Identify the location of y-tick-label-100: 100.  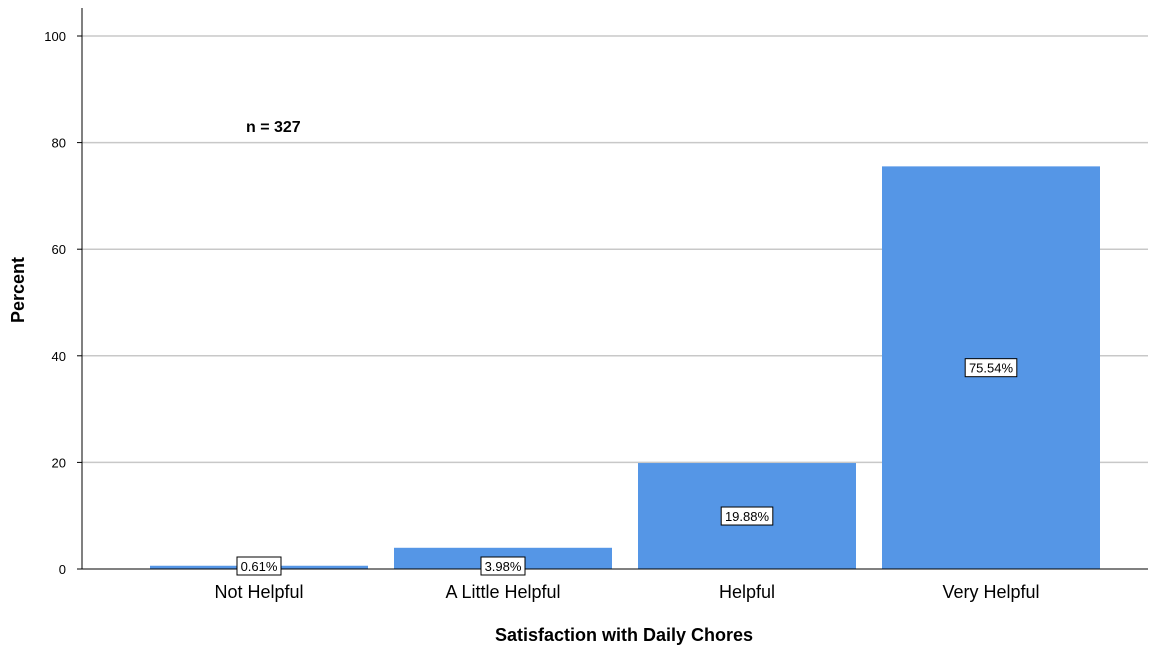
(55, 36).